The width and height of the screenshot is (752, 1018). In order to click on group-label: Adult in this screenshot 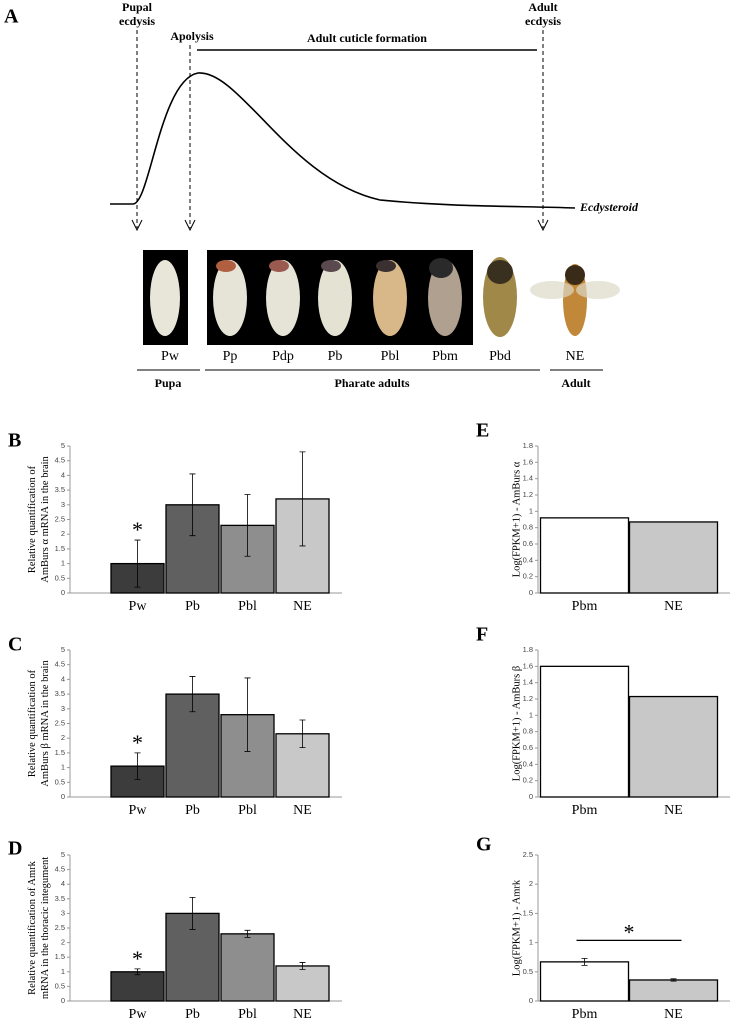, I will do `click(575, 383)`.